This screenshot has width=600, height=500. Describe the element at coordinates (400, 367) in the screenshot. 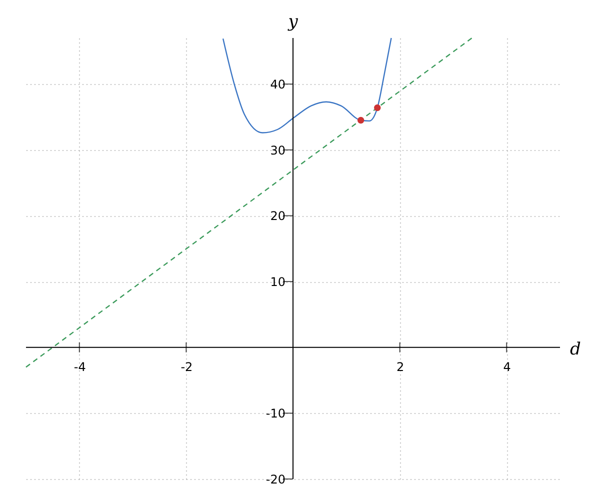

I see `x-tick-label: 2` at that location.